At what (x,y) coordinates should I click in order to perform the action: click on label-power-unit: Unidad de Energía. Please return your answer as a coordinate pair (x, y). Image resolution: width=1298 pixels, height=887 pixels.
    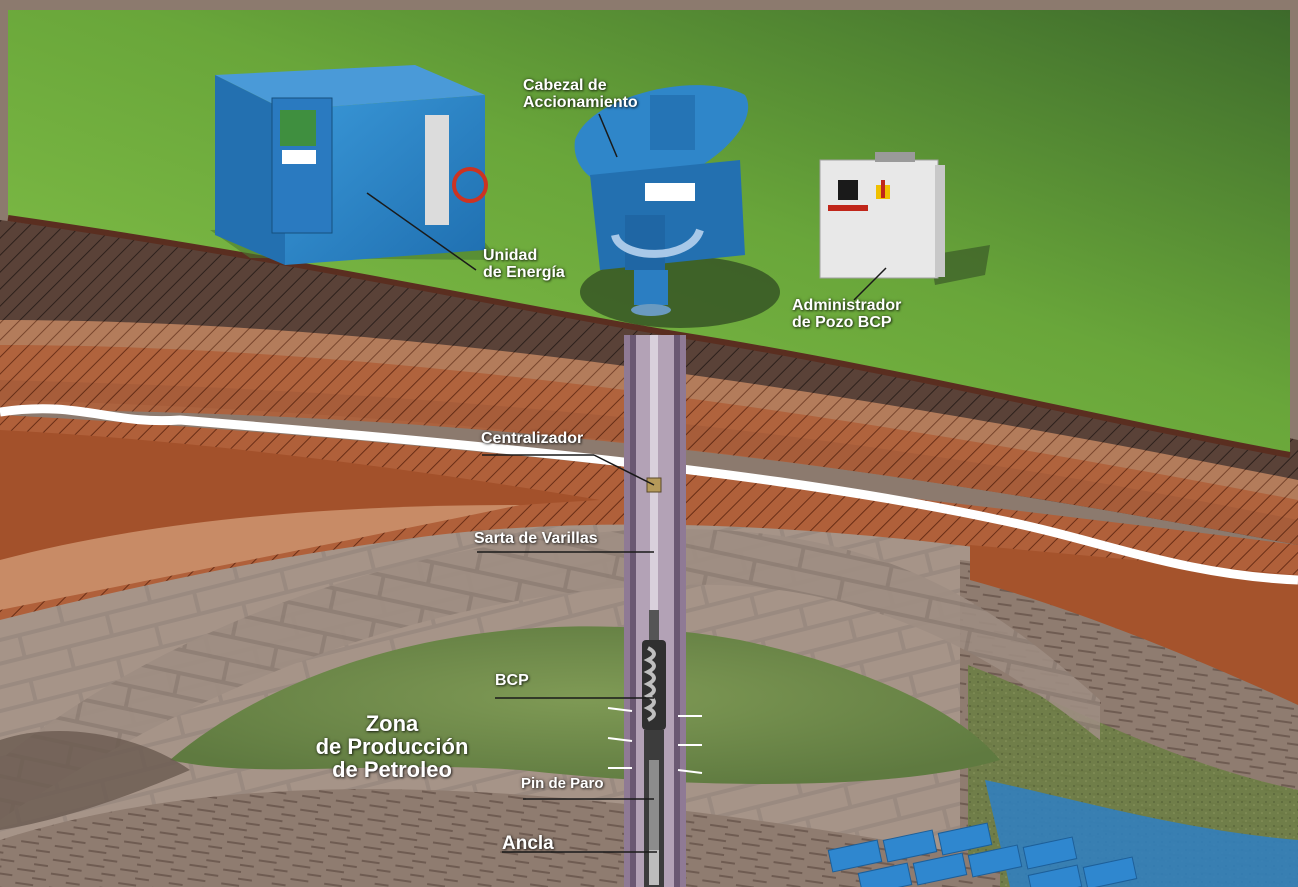
    Looking at the image, I should click on (524, 264).